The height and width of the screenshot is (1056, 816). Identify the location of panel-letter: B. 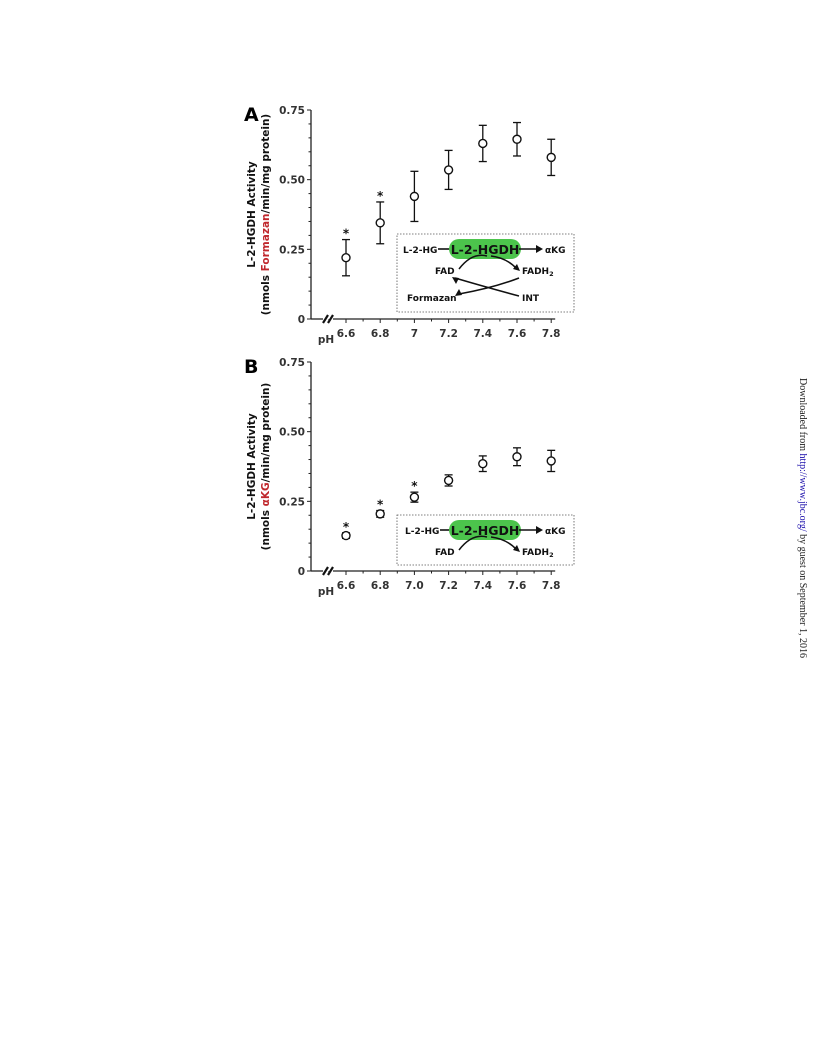
(251, 367).